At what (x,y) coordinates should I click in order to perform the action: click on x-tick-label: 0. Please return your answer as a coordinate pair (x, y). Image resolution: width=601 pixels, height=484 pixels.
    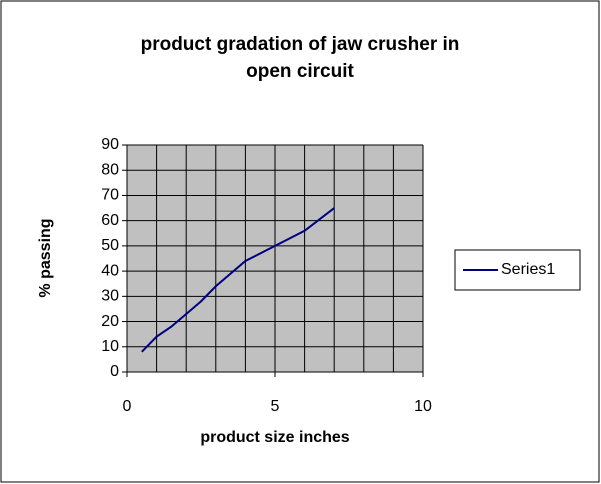
    Looking at the image, I should click on (127, 406).